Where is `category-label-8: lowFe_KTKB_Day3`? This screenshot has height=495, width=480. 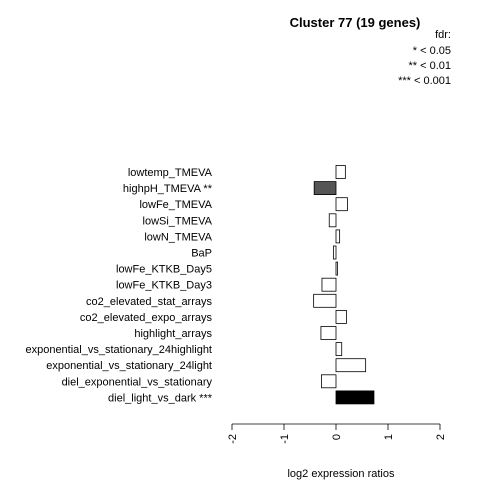 category-label-8: lowFe_KTKB_Day3 is located at coordinates (164, 286).